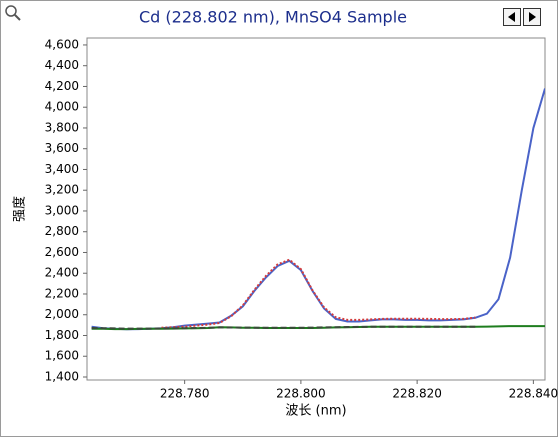 The width and height of the screenshot is (558, 441). Describe the element at coordinates (301, 394) in the screenshot. I see `x-tick-label: 228.800` at that location.